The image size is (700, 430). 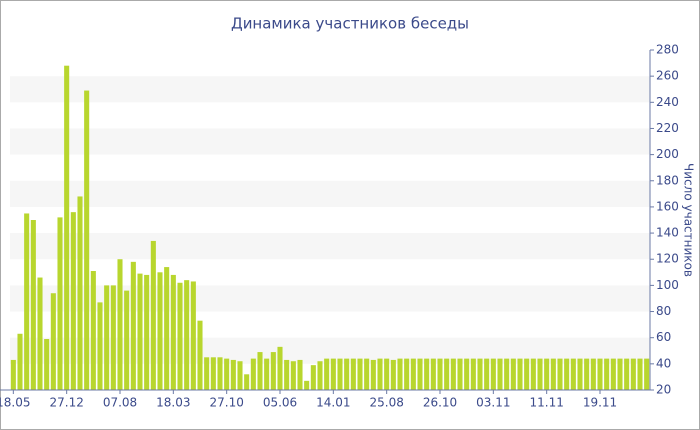 What do you see at coordinates (600, 403) in the screenshot?
I see `x-tick-label: 19.11` at bounding box center [600, 403].